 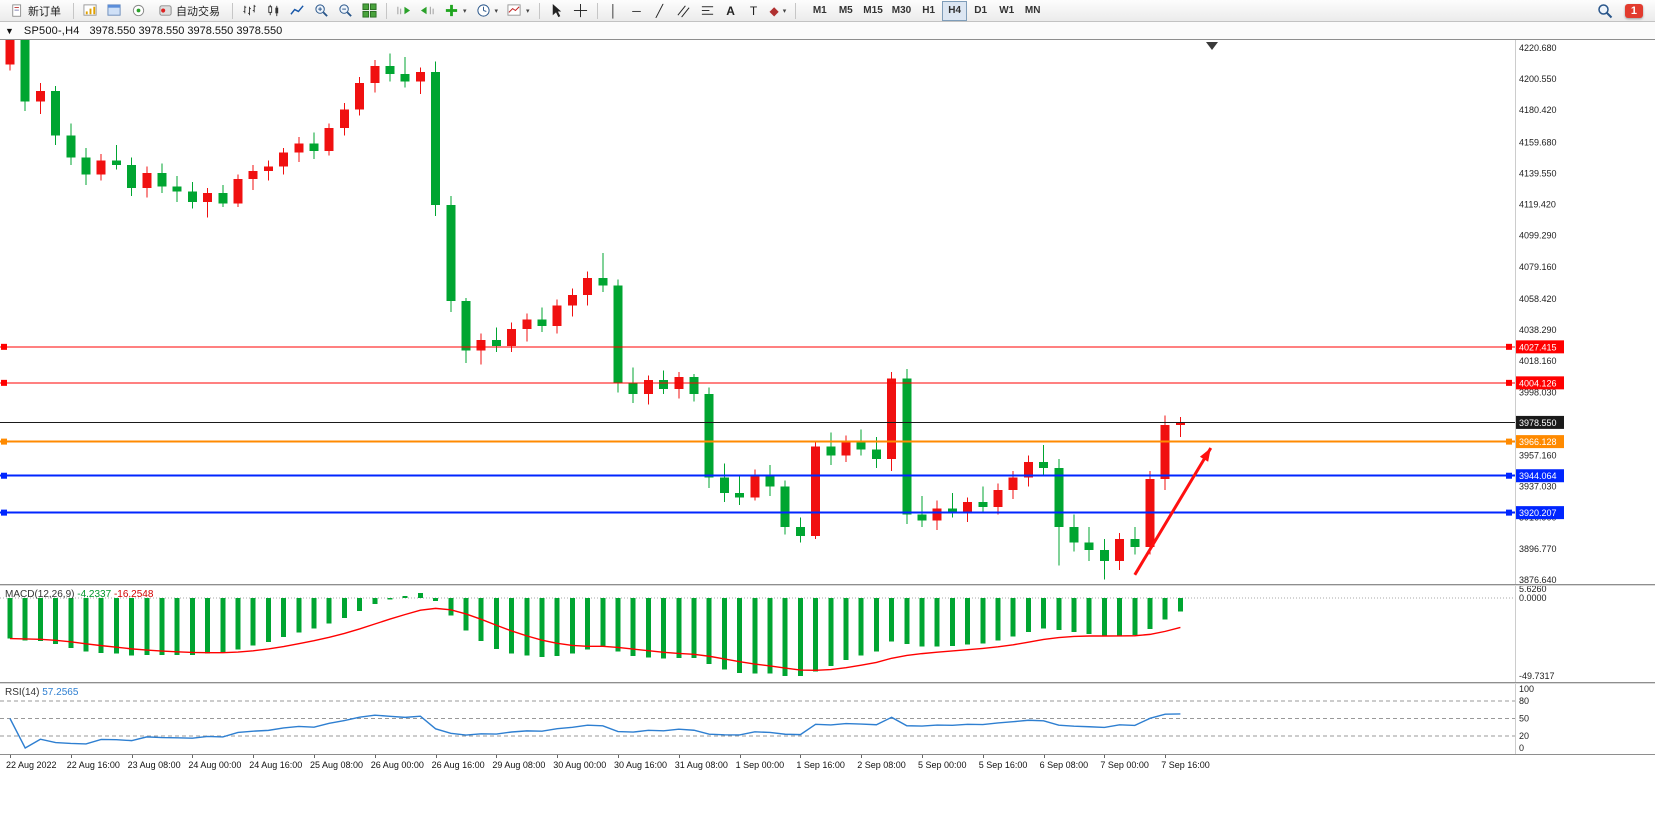 I want to click on time-label: 5 Sep 16:00, so click(x=1003, y=765).